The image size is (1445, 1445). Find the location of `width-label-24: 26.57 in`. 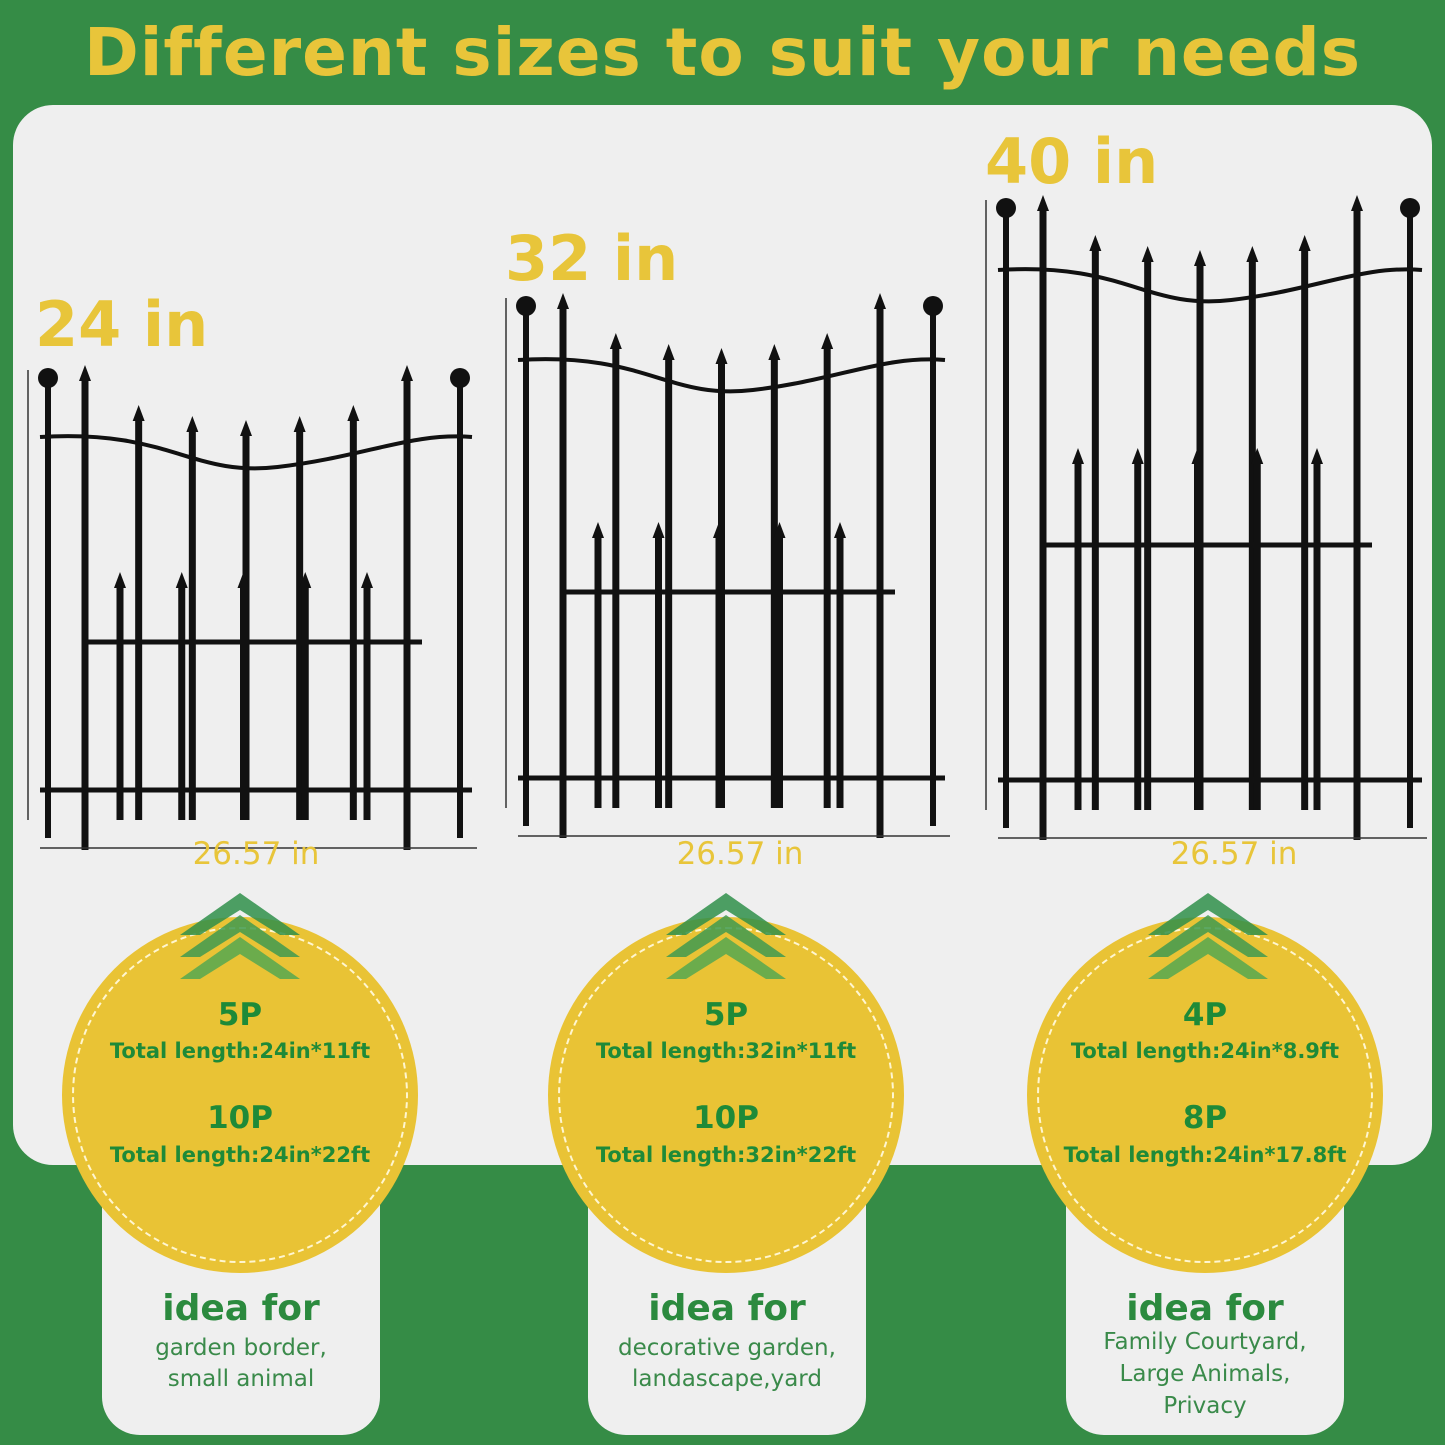

width-label-24: 26.57 in is located at coordinates (256, 854).